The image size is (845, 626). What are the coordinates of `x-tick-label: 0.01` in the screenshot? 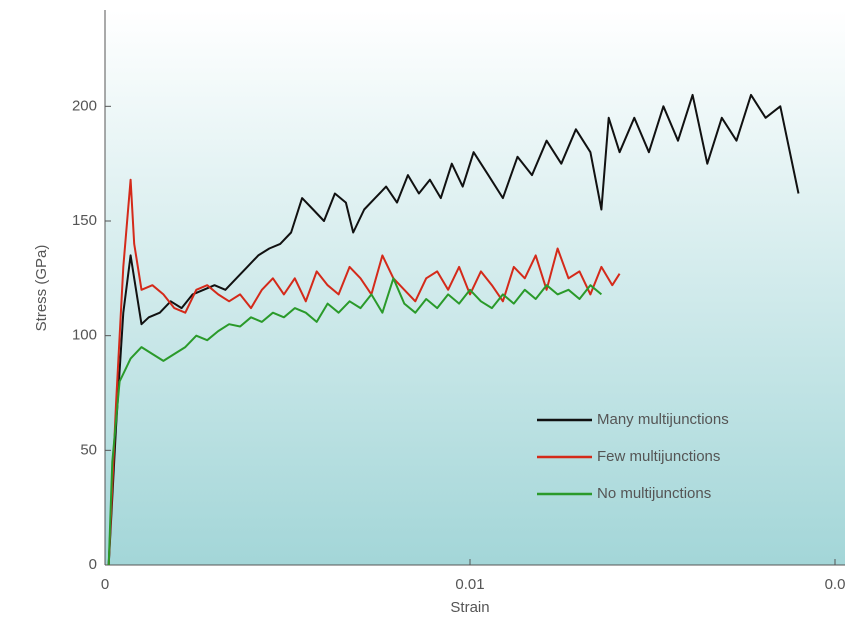 It's located at (469, 584).